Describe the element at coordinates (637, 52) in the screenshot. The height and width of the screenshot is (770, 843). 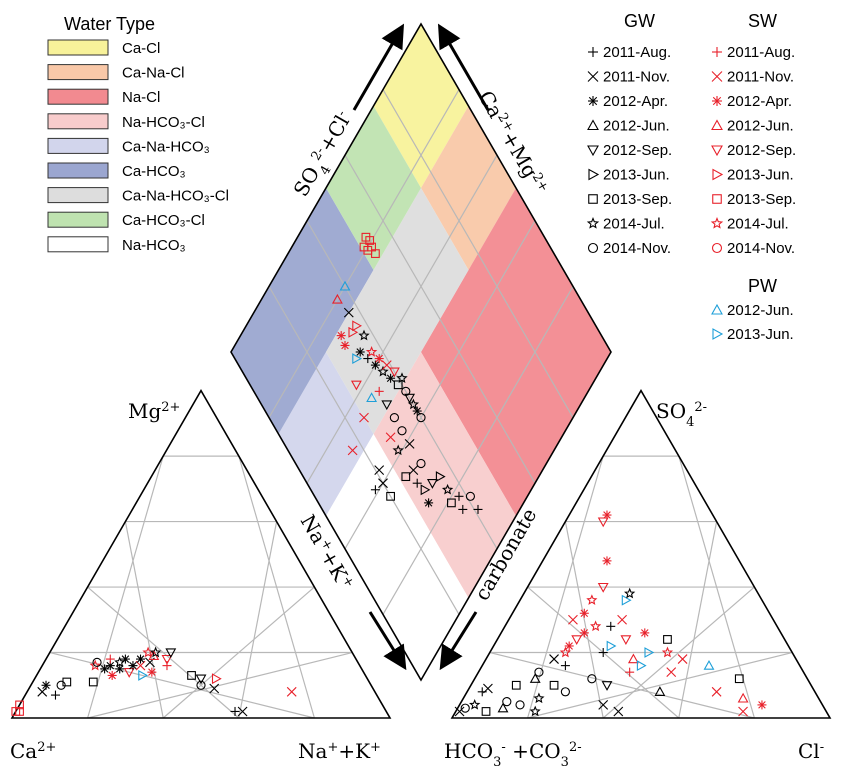
I see `legend-series-GW-0: 2011-Aug.` at that location.